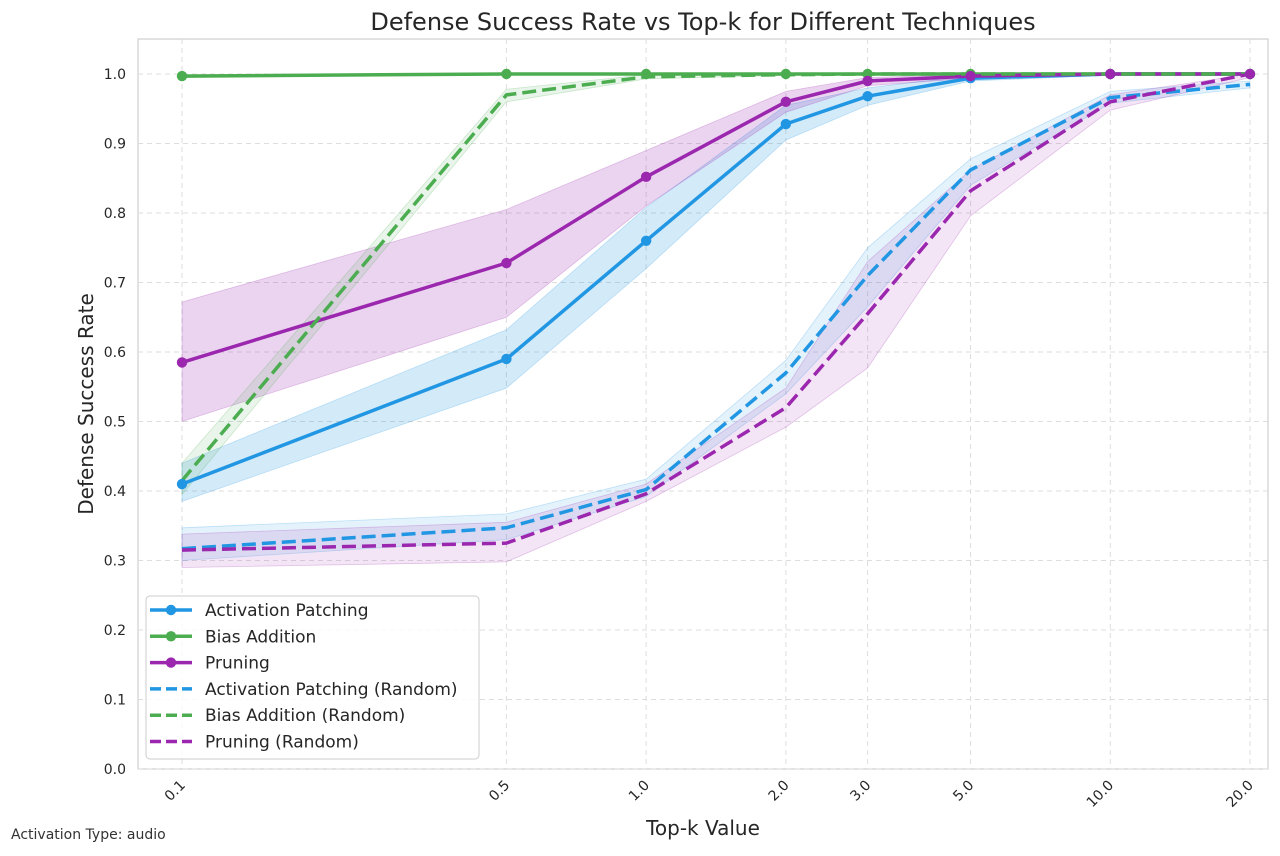 The height and width of the screenshot is (856, 1280). What do you see at coordinates (115, 75) in the screenshot?
I see `y-tick-label-10: 1.0` at bounding box center [115, 75].